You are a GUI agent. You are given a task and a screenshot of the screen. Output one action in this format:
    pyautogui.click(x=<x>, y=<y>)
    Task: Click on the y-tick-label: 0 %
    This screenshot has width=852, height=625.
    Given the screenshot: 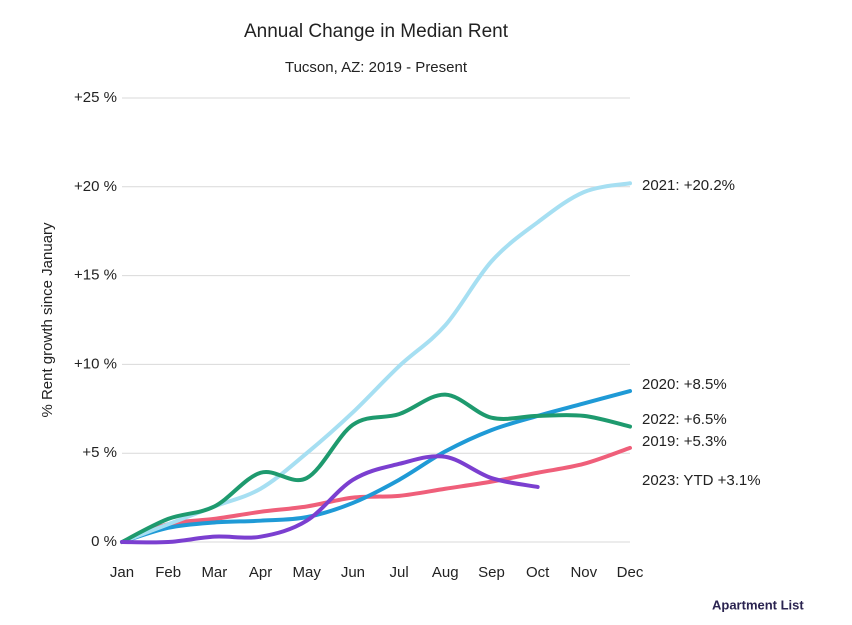 What is the action you would take?
    pyautogui.click(x=104, y=541)
    